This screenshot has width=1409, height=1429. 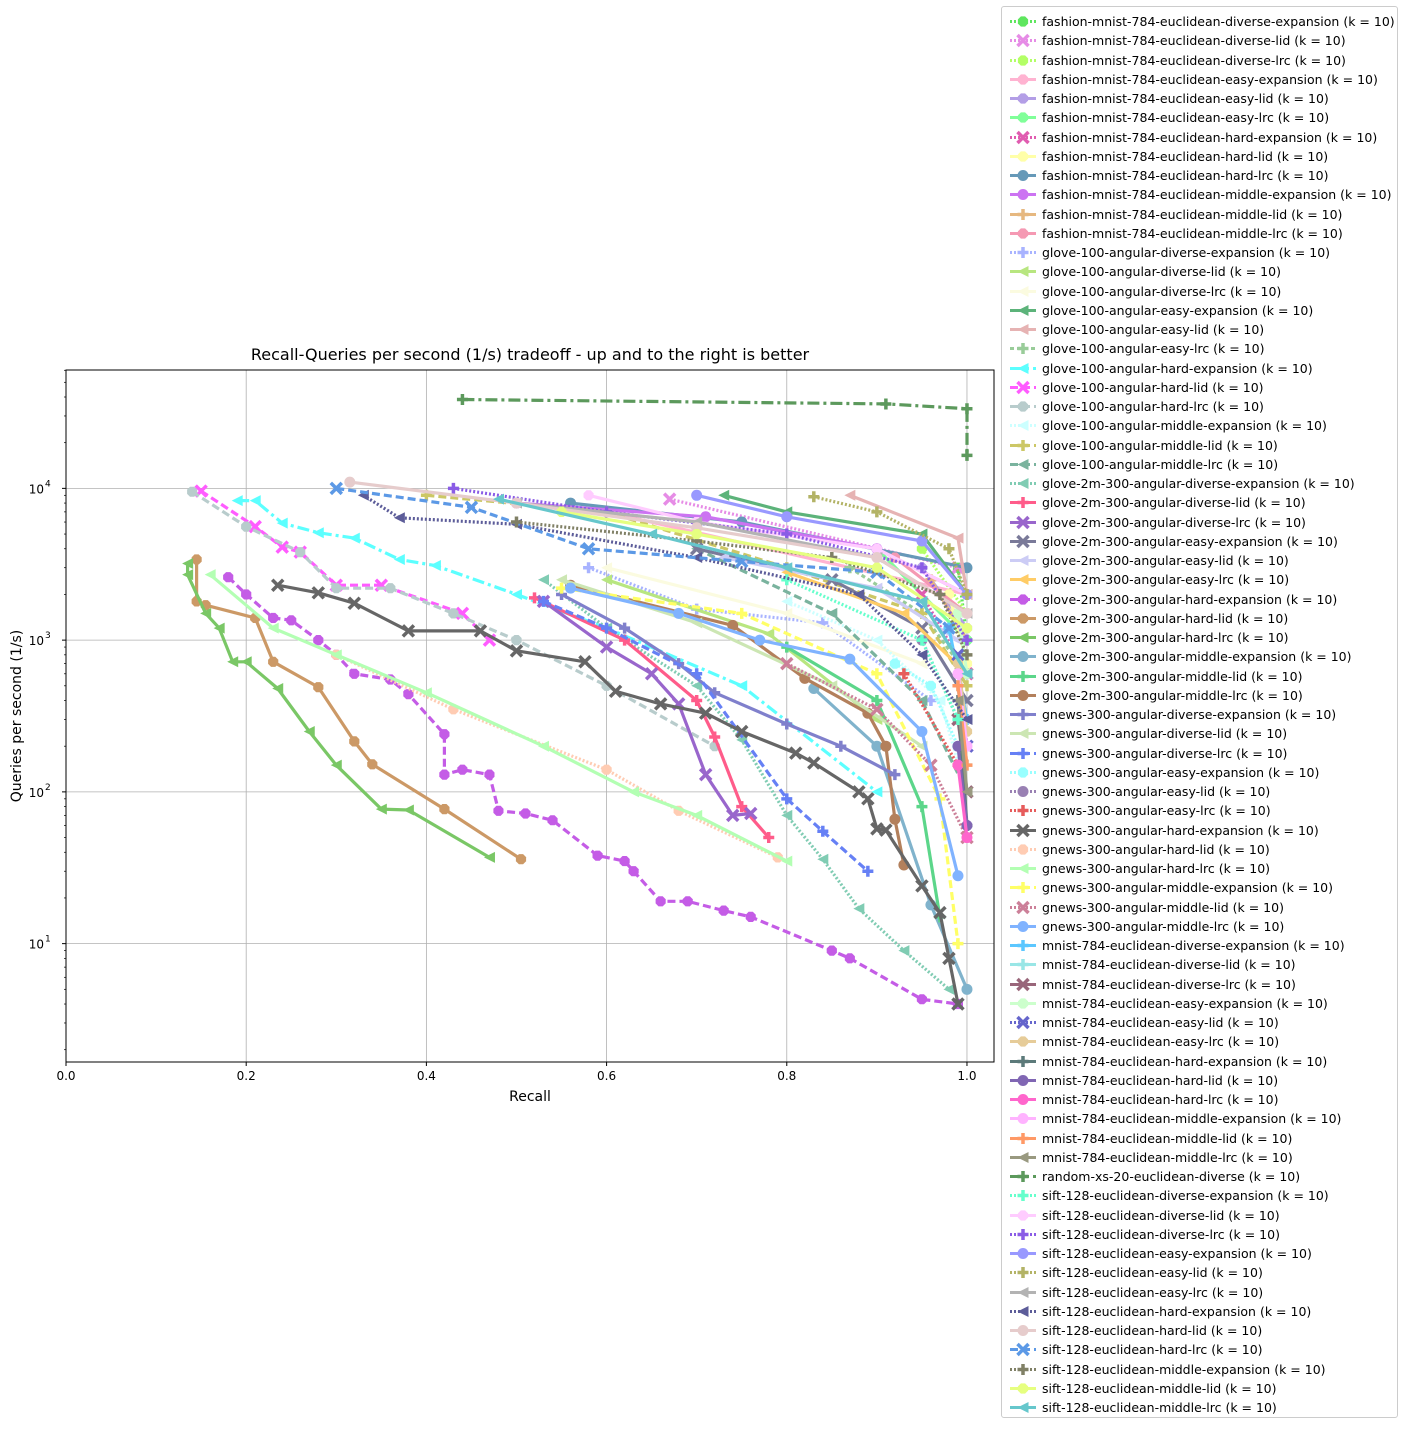 What do you see at coordinates (1160, 1022) in the screenshot?
I see `legend-label: mnist-784-euclidean-easy-lid (k = 10)` at bounding box center [1160, 1022].